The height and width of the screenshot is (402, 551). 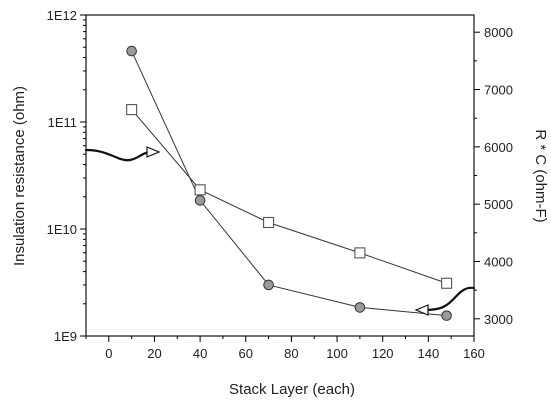 What do you see at coordinates (19, 176) in the screenshot?
I see `y-axis-left-title: Insulation resistance (ohm)` at bounding box center [19, 176].